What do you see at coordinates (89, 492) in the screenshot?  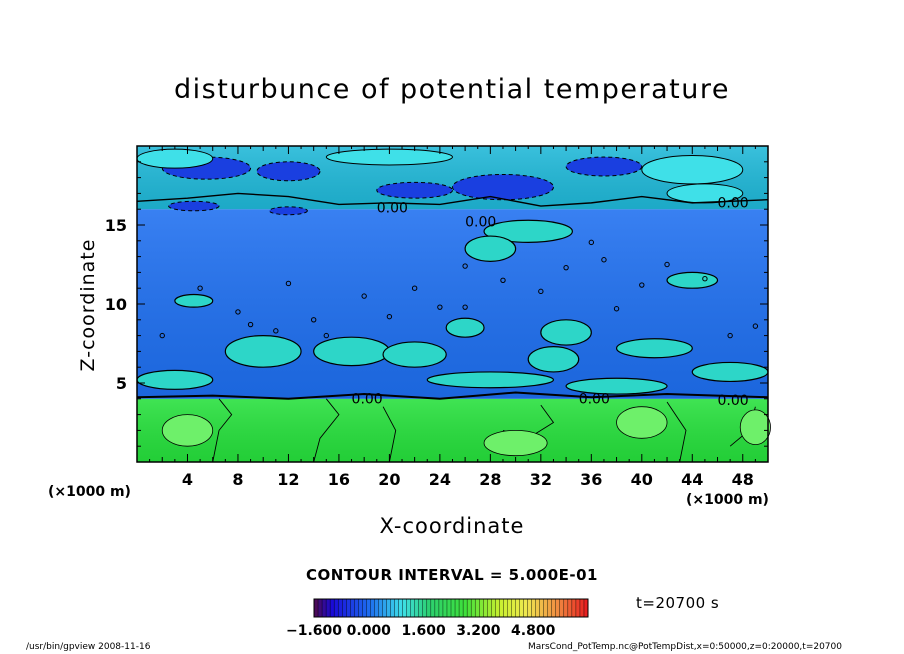 I see `y-axis-unit: (×1000 m)` at bounding box center [89, 492].